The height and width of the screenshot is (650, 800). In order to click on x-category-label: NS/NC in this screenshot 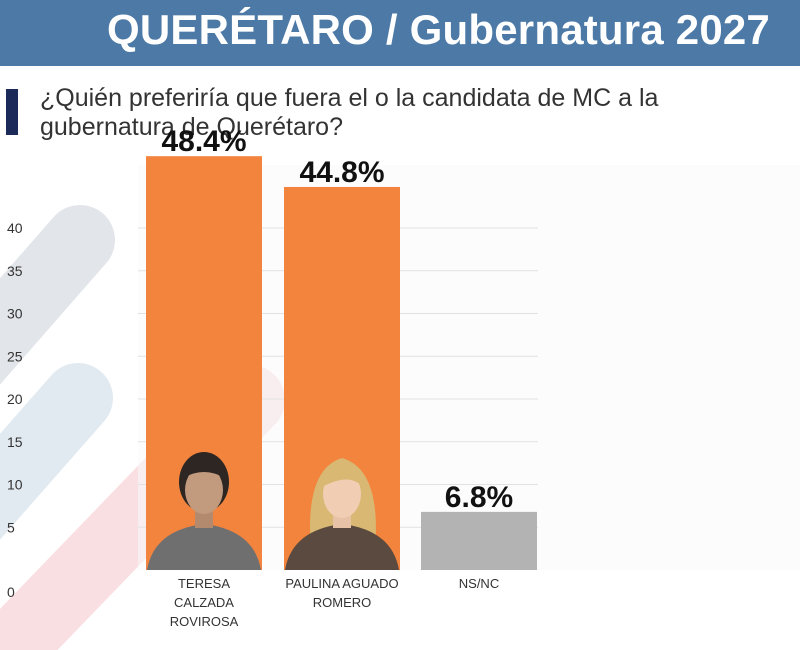, I will do `click(479, 583)`.